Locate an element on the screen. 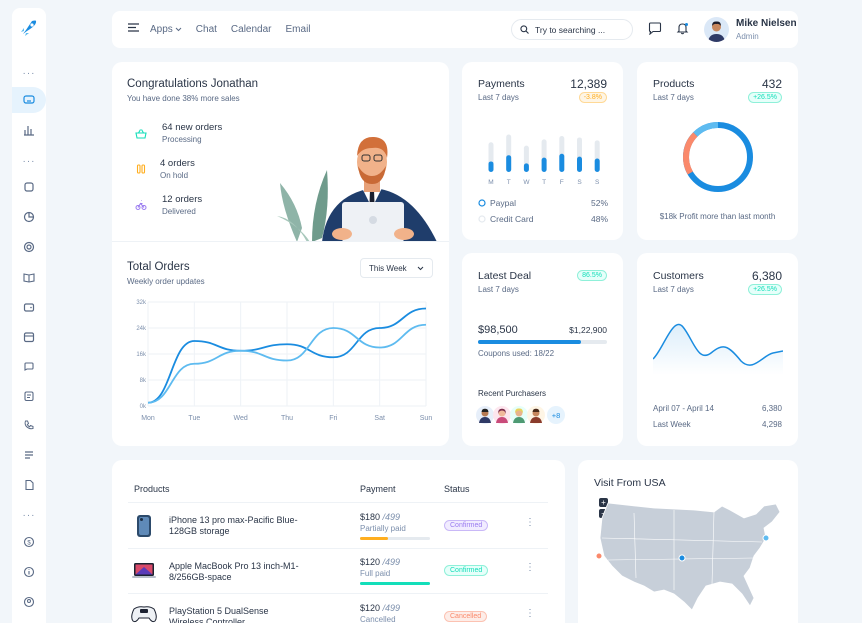  monitor-icon is located at coordinates (29, 99).